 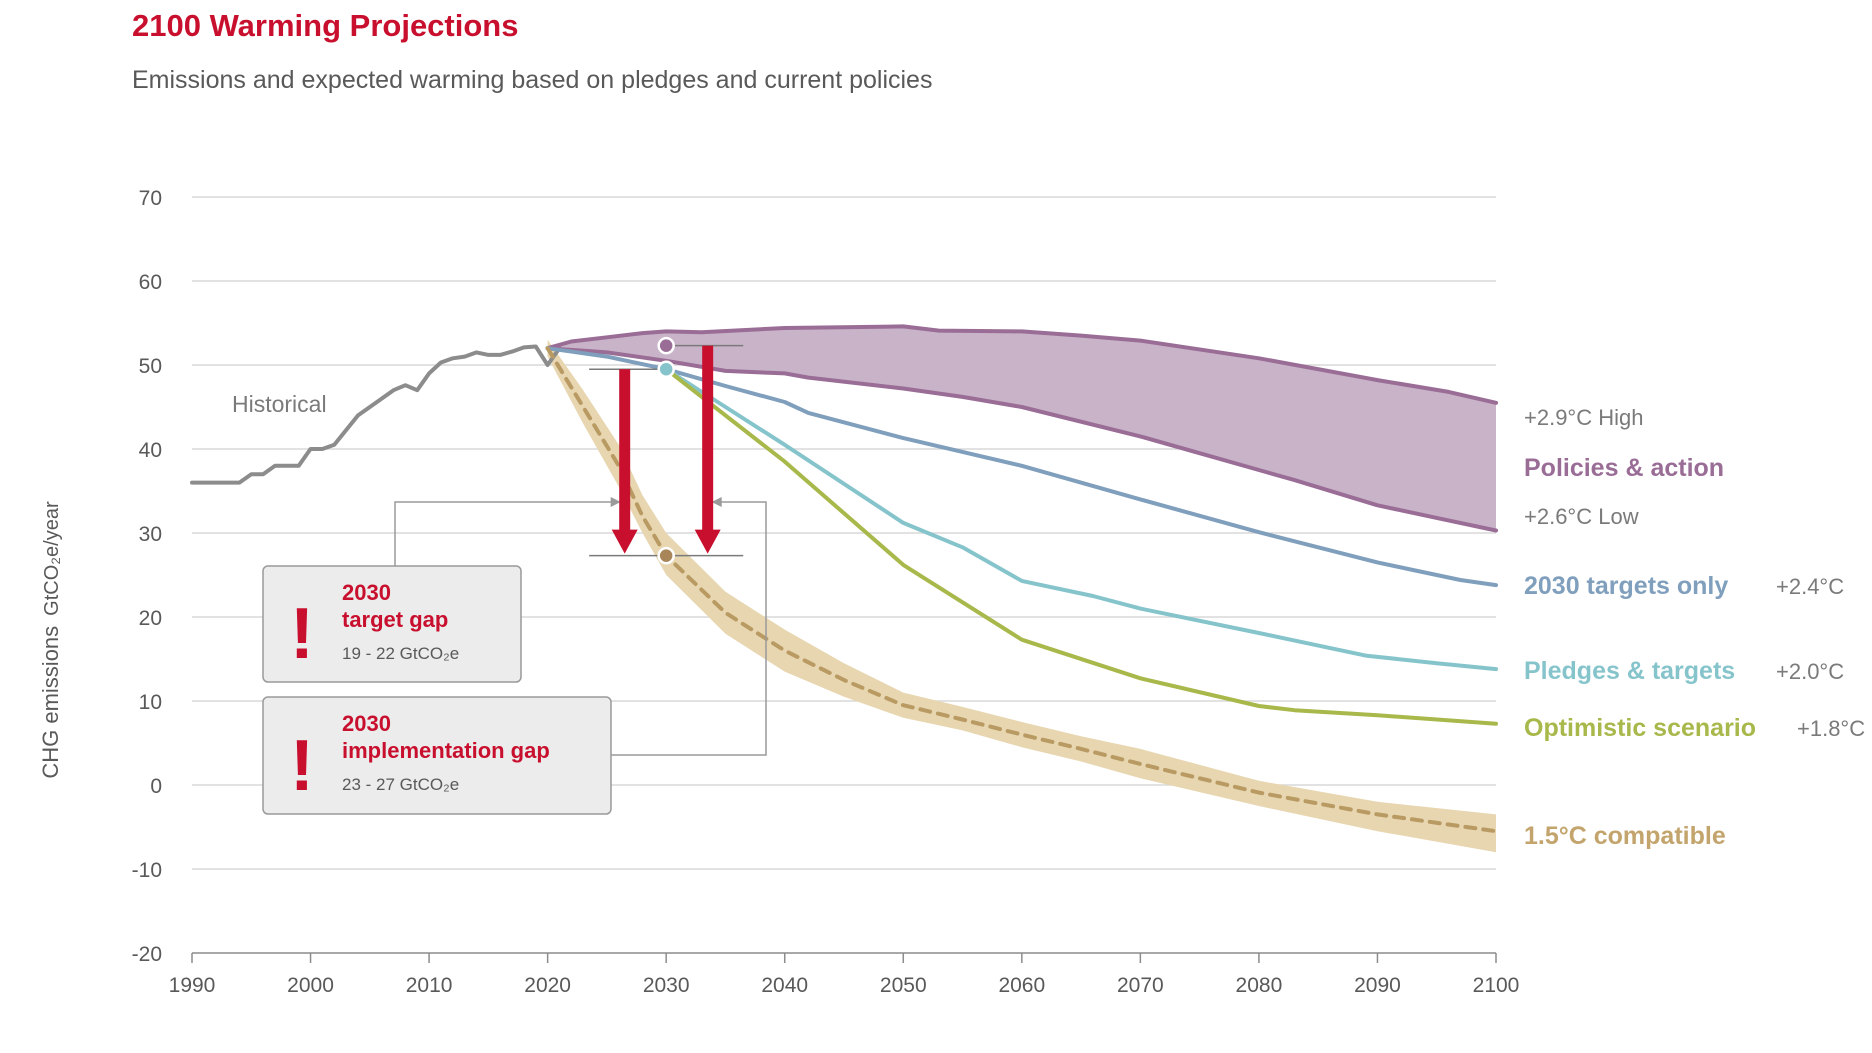 What do you see at coordinates (150, 618) in the screenshot?
I see `y-tick-label: 20` at bounding box center [150, 618].